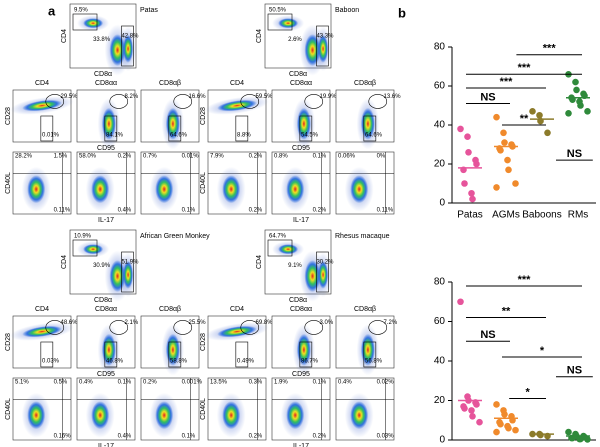  I want to click on percent: 10.9%, so click(83, 237).